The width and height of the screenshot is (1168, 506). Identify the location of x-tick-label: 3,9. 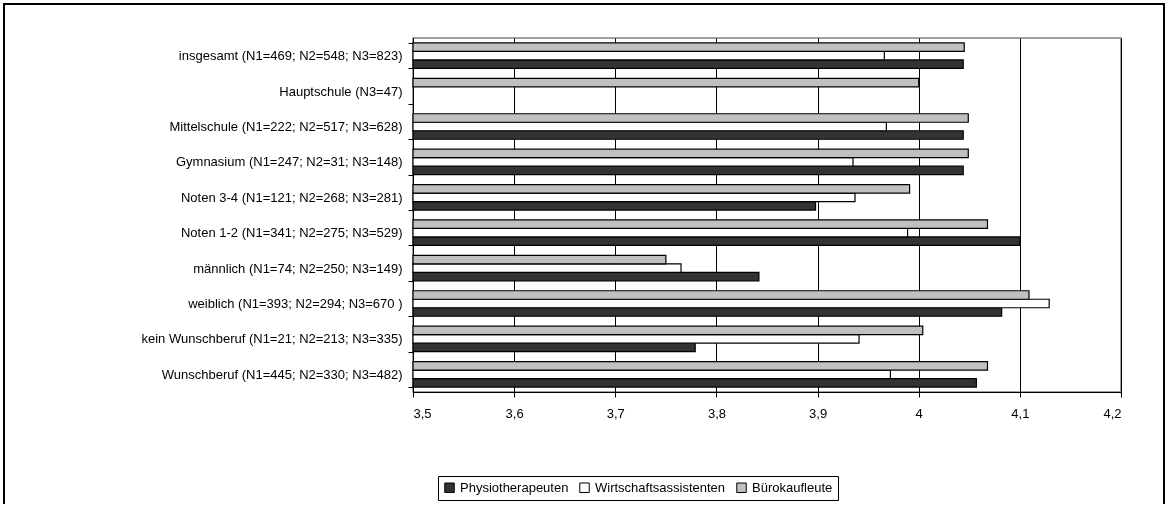
(818, 413).